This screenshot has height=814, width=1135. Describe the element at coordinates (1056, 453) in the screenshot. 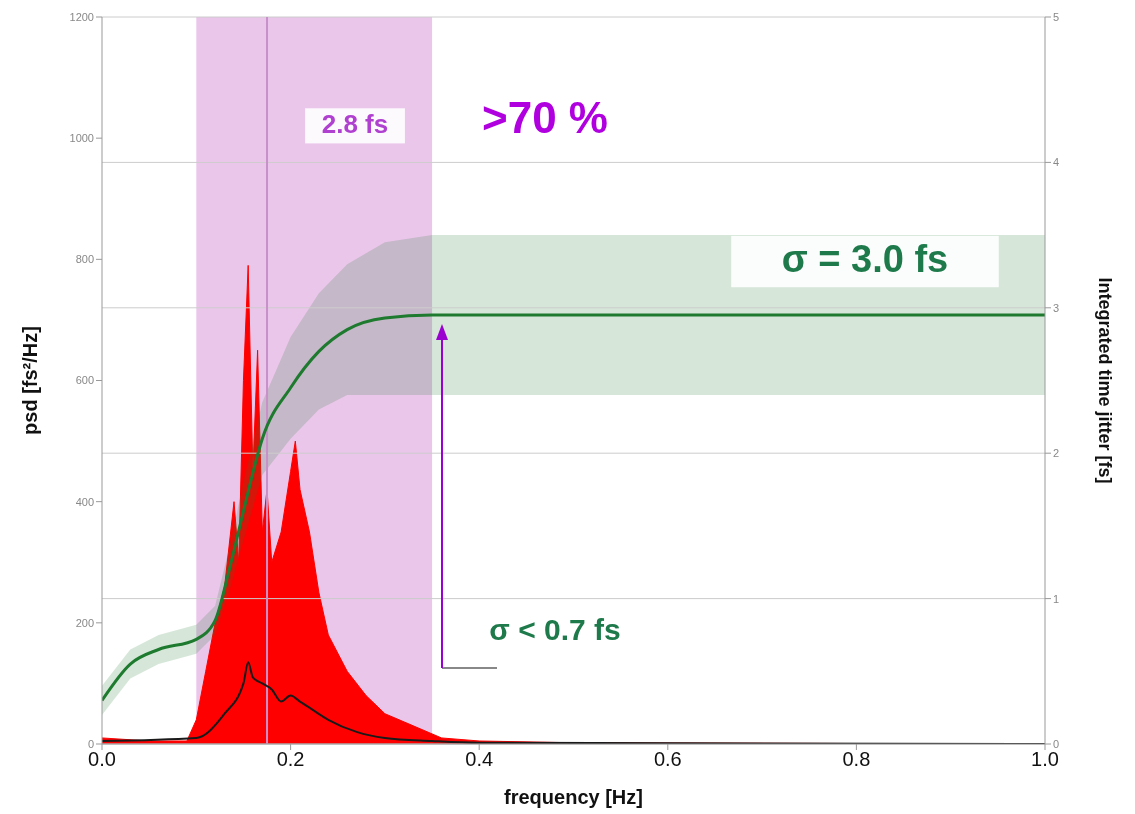

I see `y2-tick-label: 2` at that location.